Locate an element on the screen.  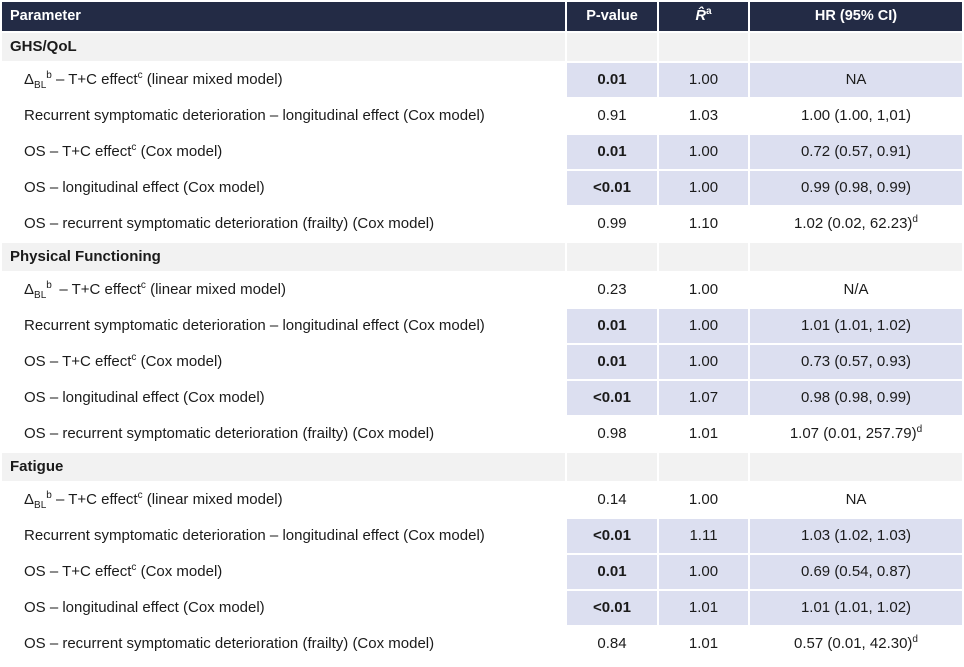
section-header-row: Fatigue is located at coordinates (482, 467).